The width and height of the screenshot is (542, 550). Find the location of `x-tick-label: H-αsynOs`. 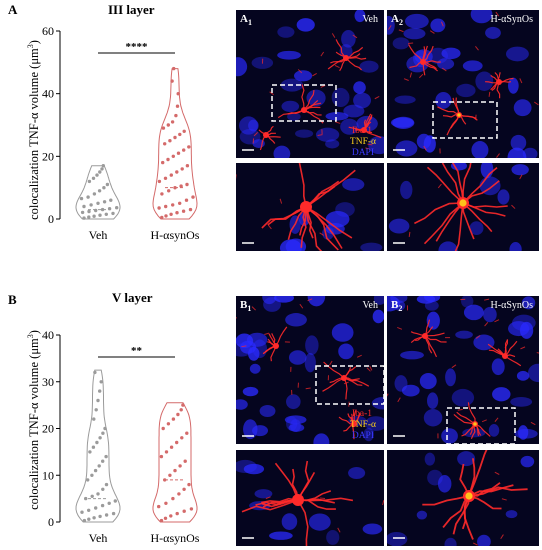

x-tick-label: H-αsynOs is located at coordinates (175, 235).